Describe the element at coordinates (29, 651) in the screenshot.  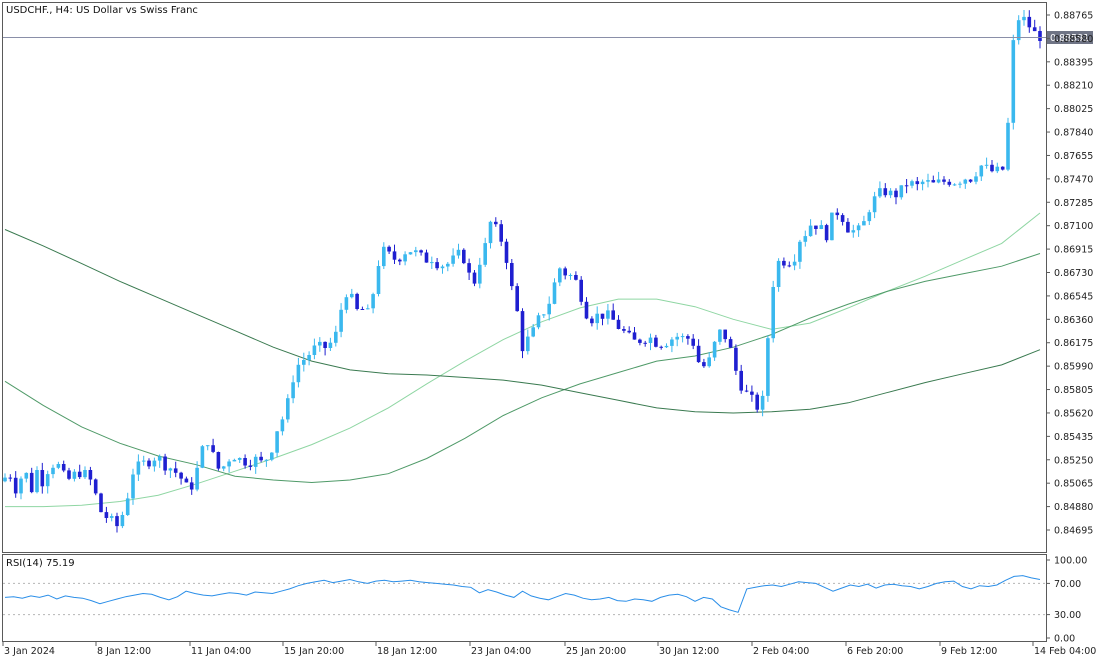
I see `time-tick-label: 3 Jan 2024` at that location.